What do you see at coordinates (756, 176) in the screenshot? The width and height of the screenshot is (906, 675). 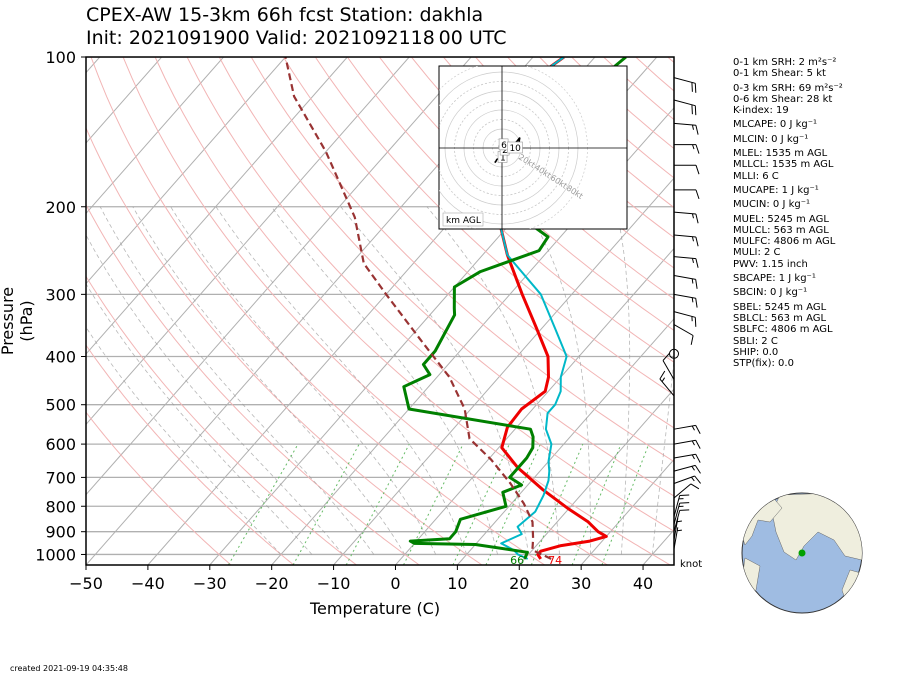 I see `parameter-item: MLLI: 6 C` at bounding box center [756, 176].